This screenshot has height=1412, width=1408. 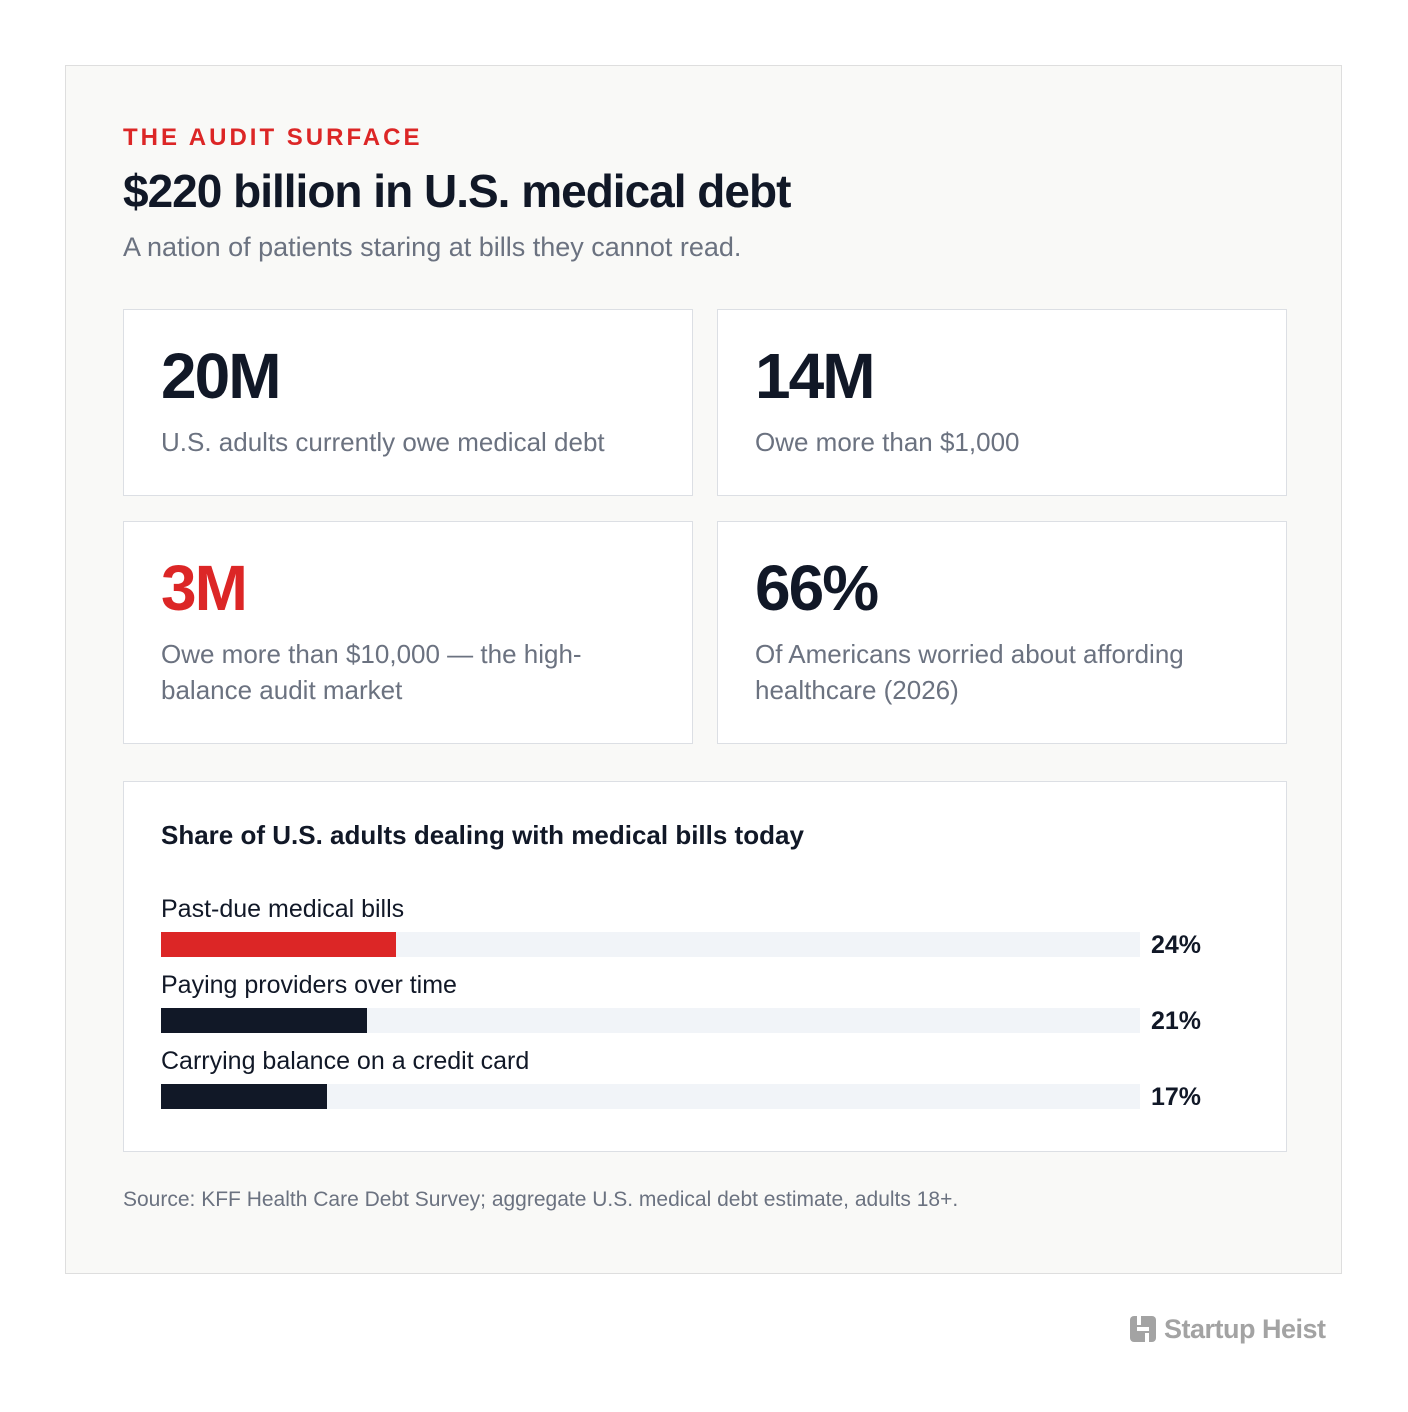 I want to click on bar-row: Carrying balance on a credit card 17%, so click(x=711, y=1085).